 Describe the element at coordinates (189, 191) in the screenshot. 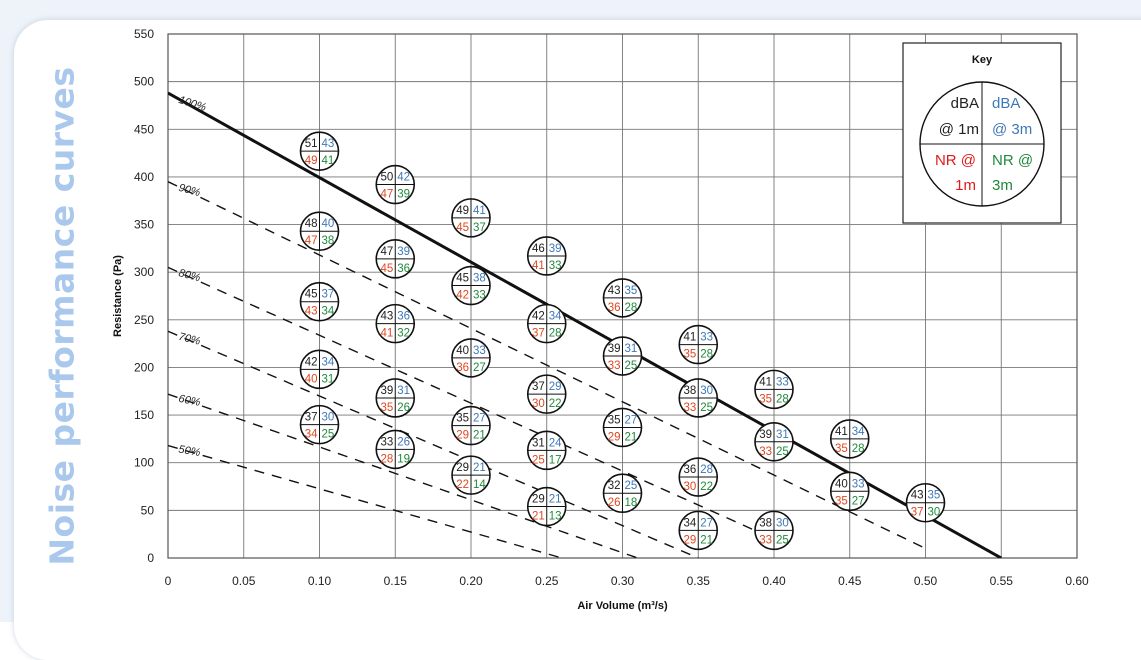

I see `curve-label: 90%` at that location.